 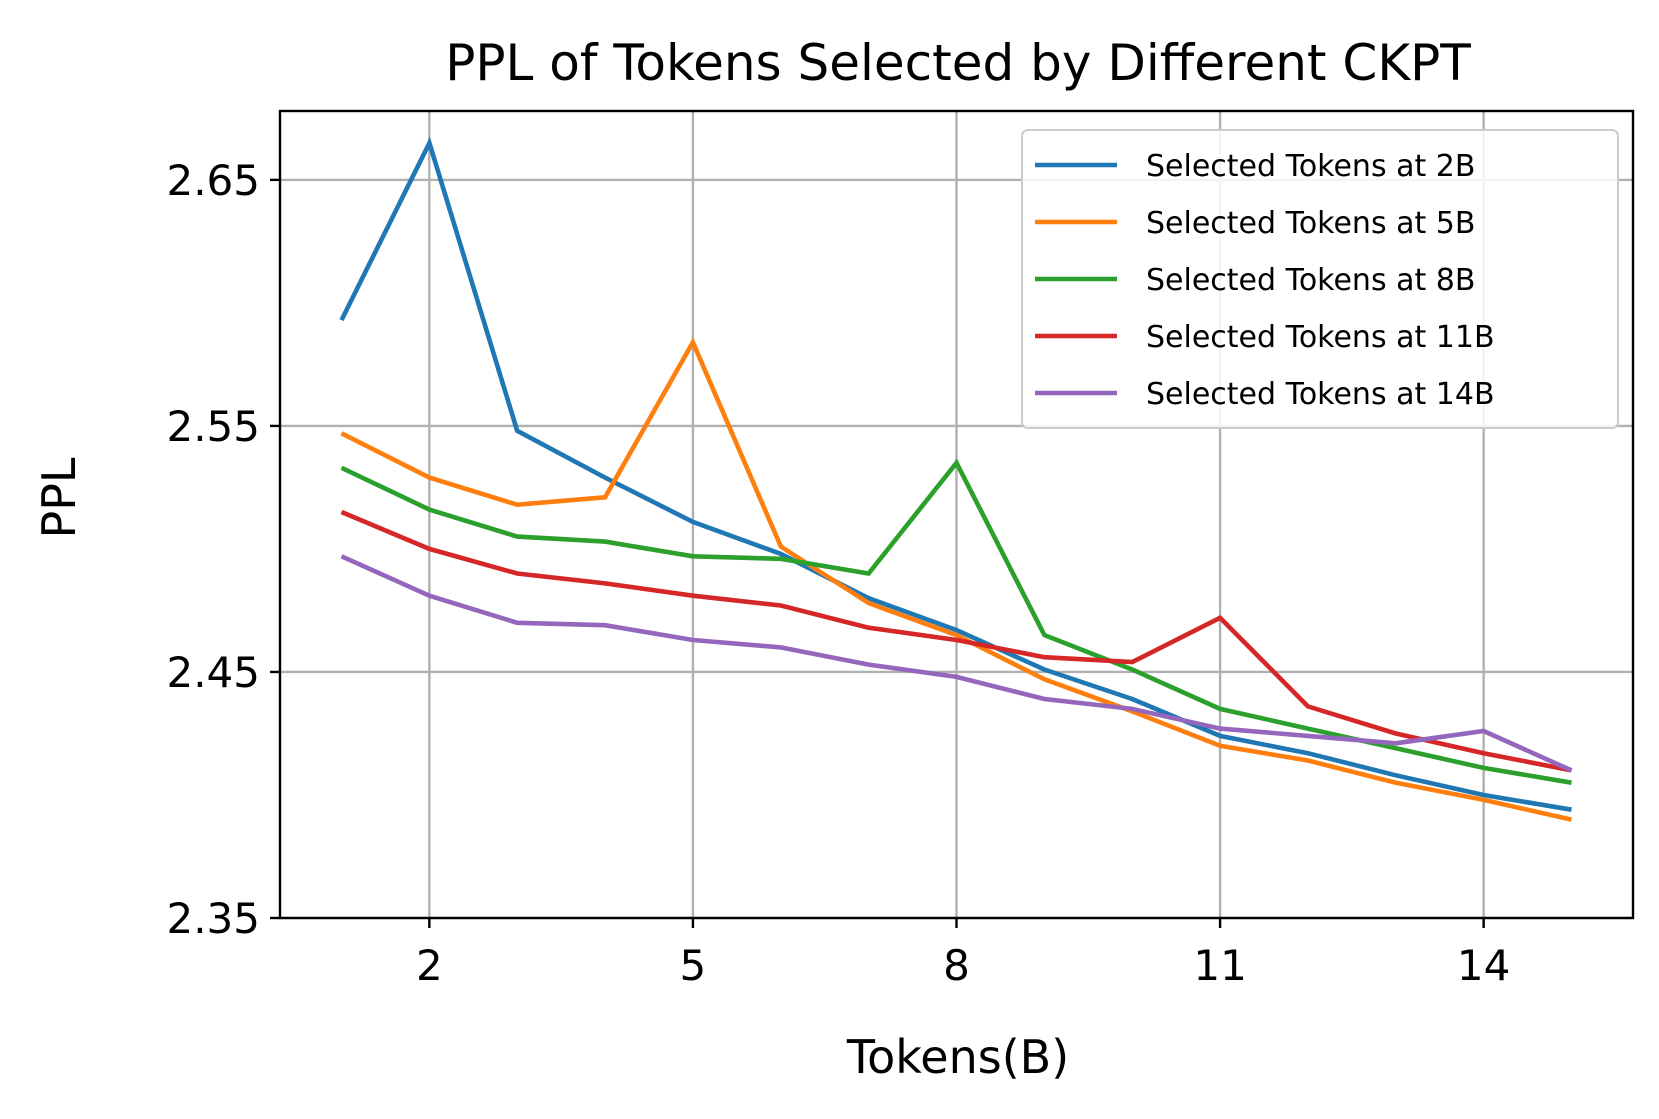 I want to click on x-tick-label: 11, so click(x=1219, y=965).